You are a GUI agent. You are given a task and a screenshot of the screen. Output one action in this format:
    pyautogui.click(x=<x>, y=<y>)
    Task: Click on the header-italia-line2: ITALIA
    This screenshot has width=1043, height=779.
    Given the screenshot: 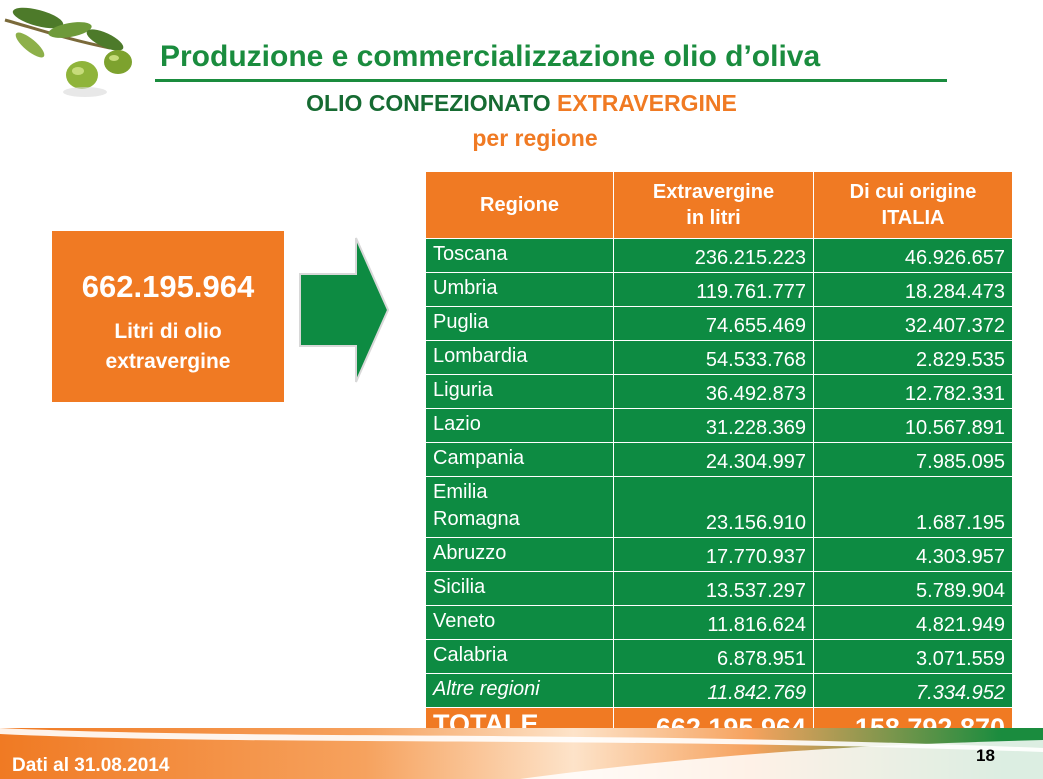 What is the action you would take?
    pyautogui.click(x=913, y=218)
    